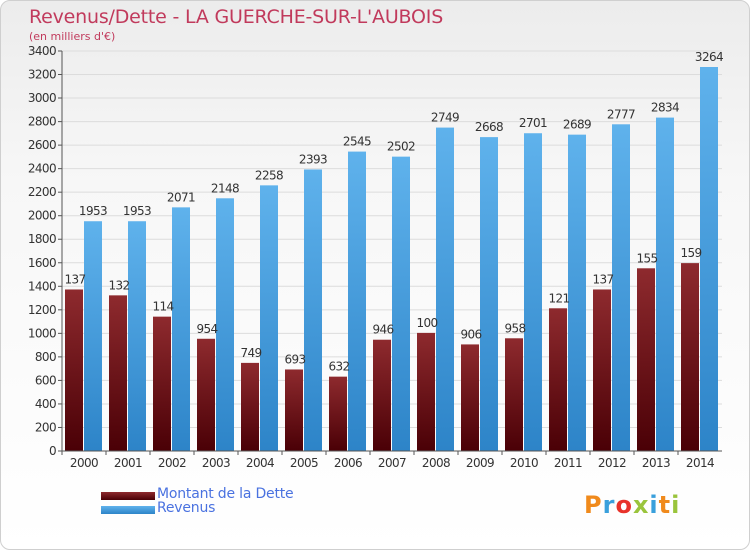  Describe the element at coordinates (558, 298) in the screenshot. I see `value-label-dette: 121` at that location.